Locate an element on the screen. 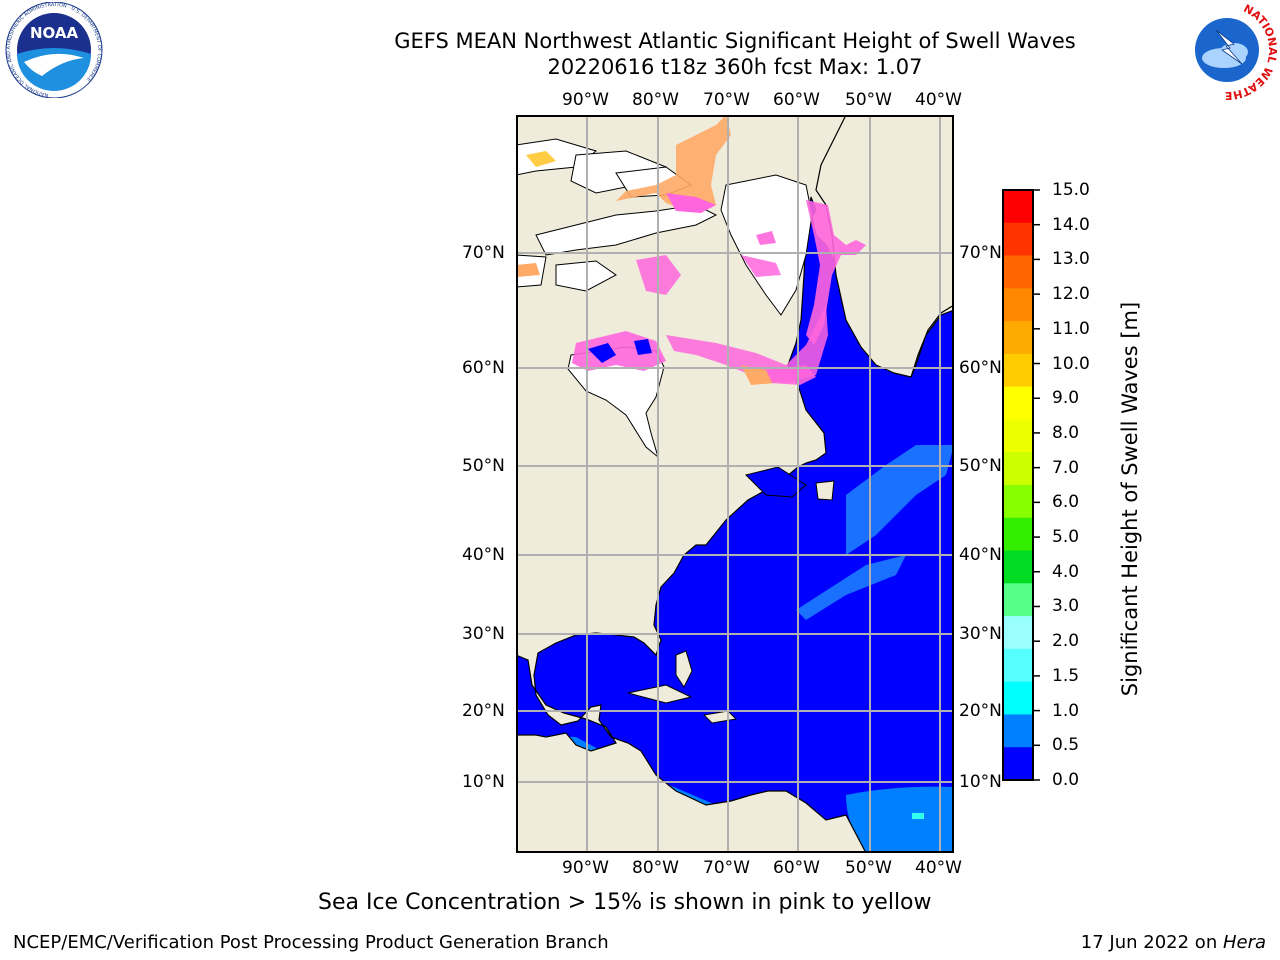 This screenshot has height=960, width=1280. lat-label-left: 40°N is located at coordinates (483, 555).